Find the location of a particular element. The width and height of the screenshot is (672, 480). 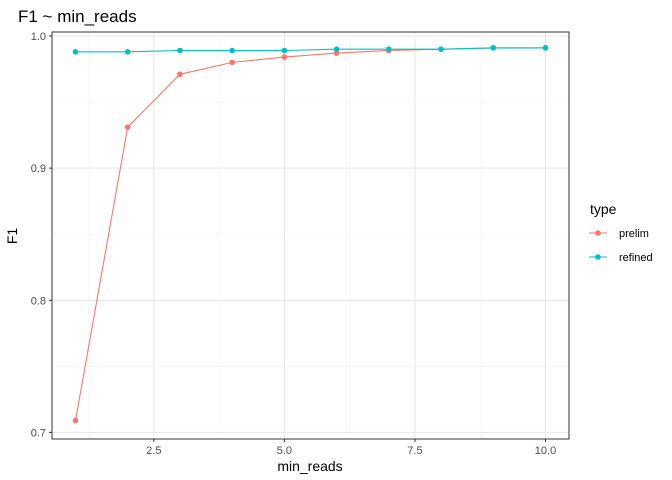

y-tick-label: 0.8 is located at coordinates (38, 301).